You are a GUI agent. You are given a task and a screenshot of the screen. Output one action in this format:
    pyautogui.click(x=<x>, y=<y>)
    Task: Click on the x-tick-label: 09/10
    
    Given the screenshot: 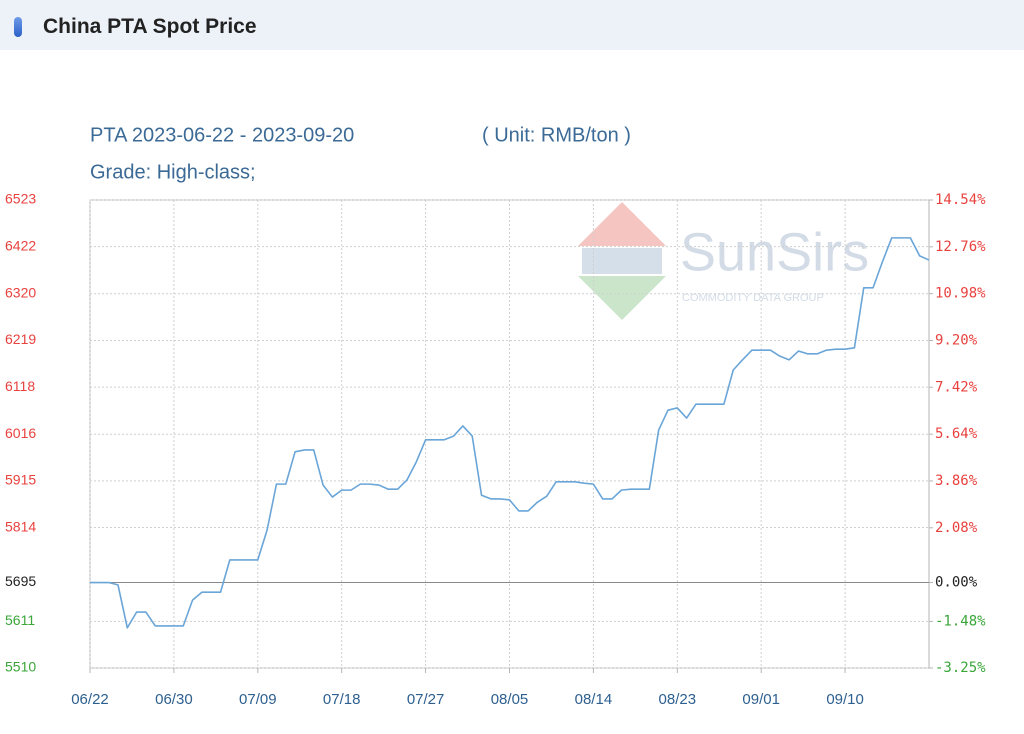 What is the action you would take?
    pyautogui.click(x=845, y=699)
    